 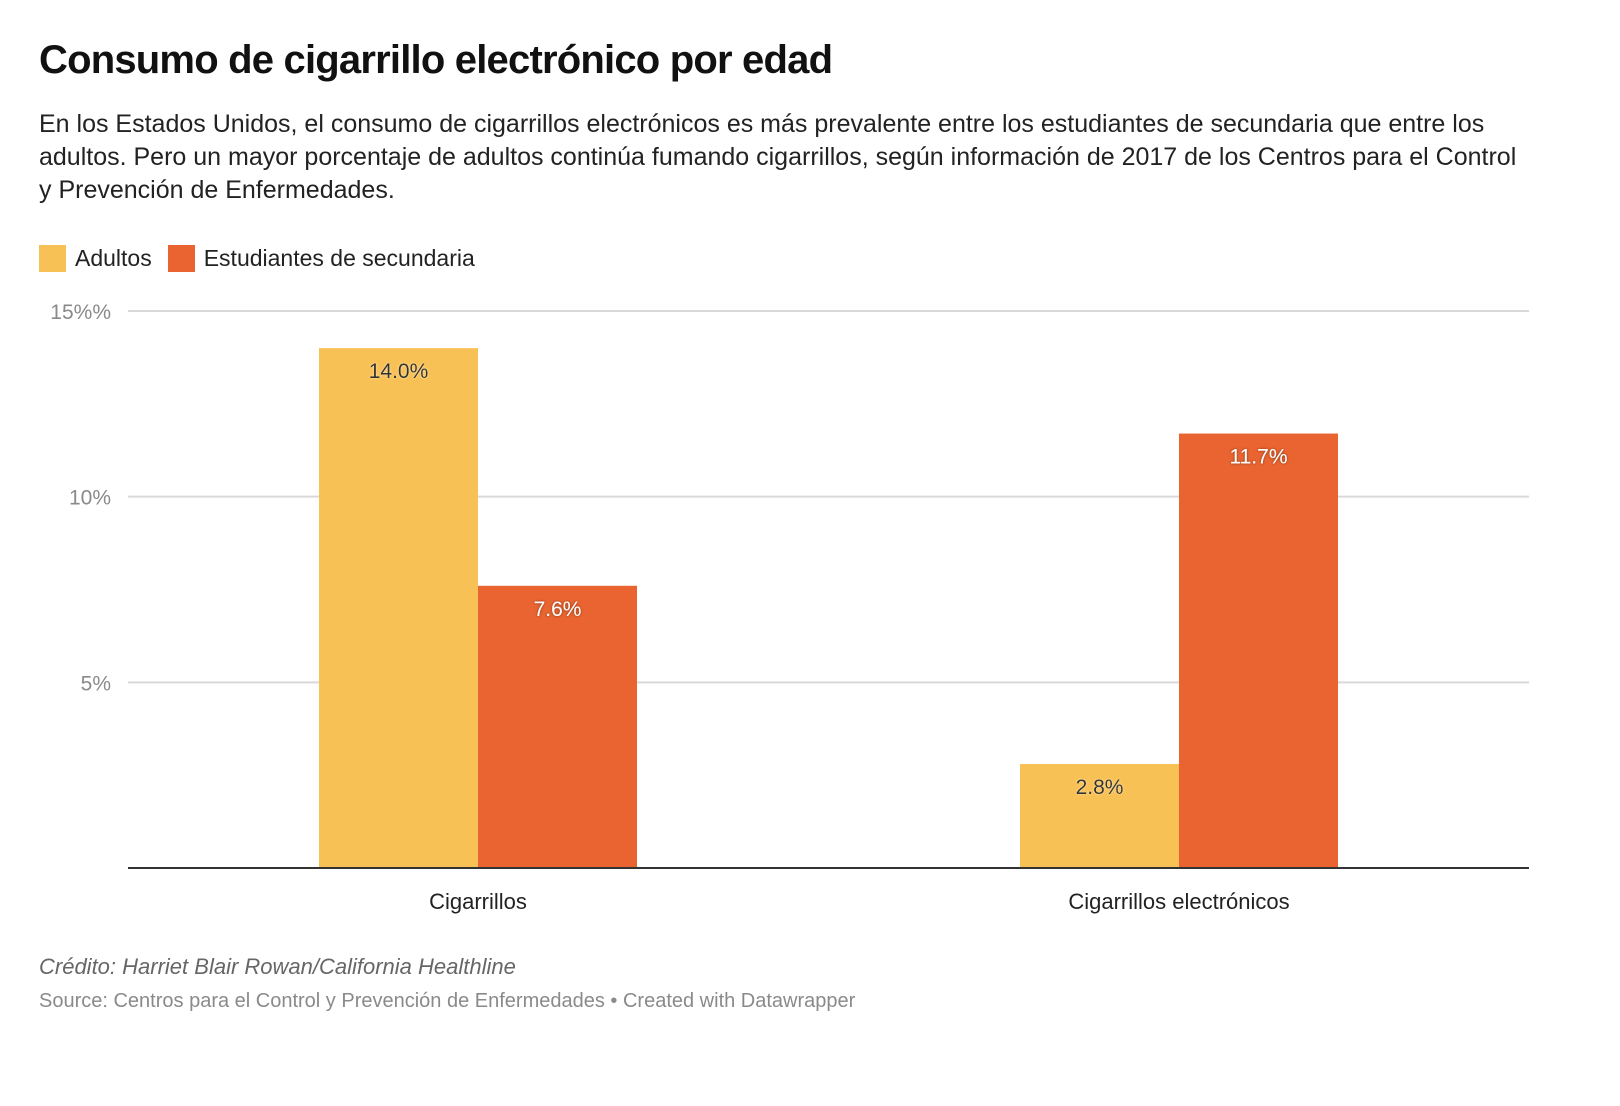 I want to click on legend-item-adultos: Adultos, so click(x=95, y=258).